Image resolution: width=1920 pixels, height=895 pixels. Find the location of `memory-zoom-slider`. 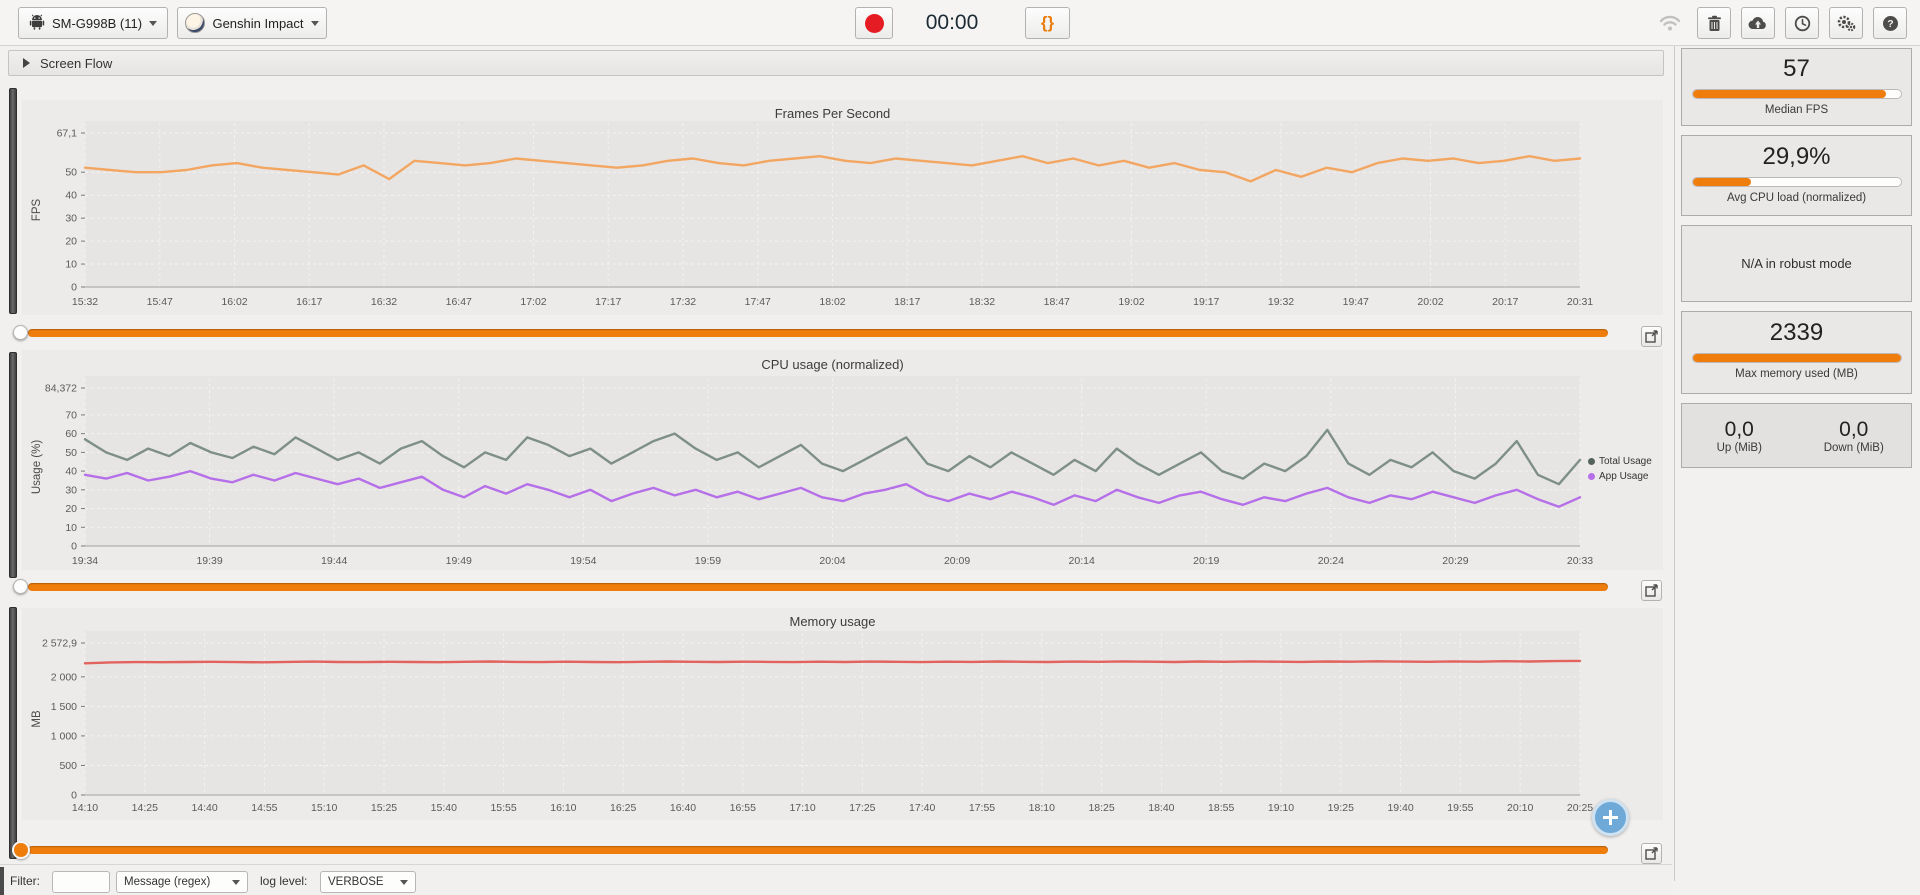

memory-zoom-slider is located at coordinates (818, 850).